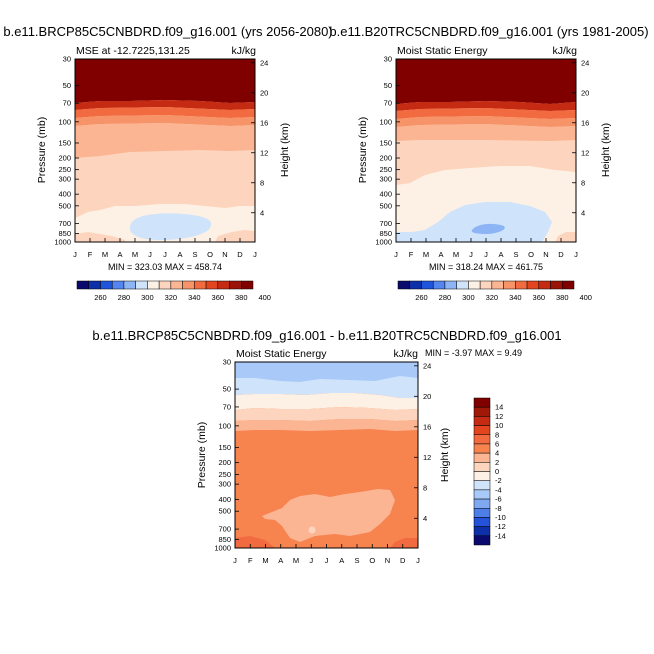  What do you see at coordinates (585, 297) in the screenshot?
I see `colorbar-label: 400` at bounding box center [585, 297].